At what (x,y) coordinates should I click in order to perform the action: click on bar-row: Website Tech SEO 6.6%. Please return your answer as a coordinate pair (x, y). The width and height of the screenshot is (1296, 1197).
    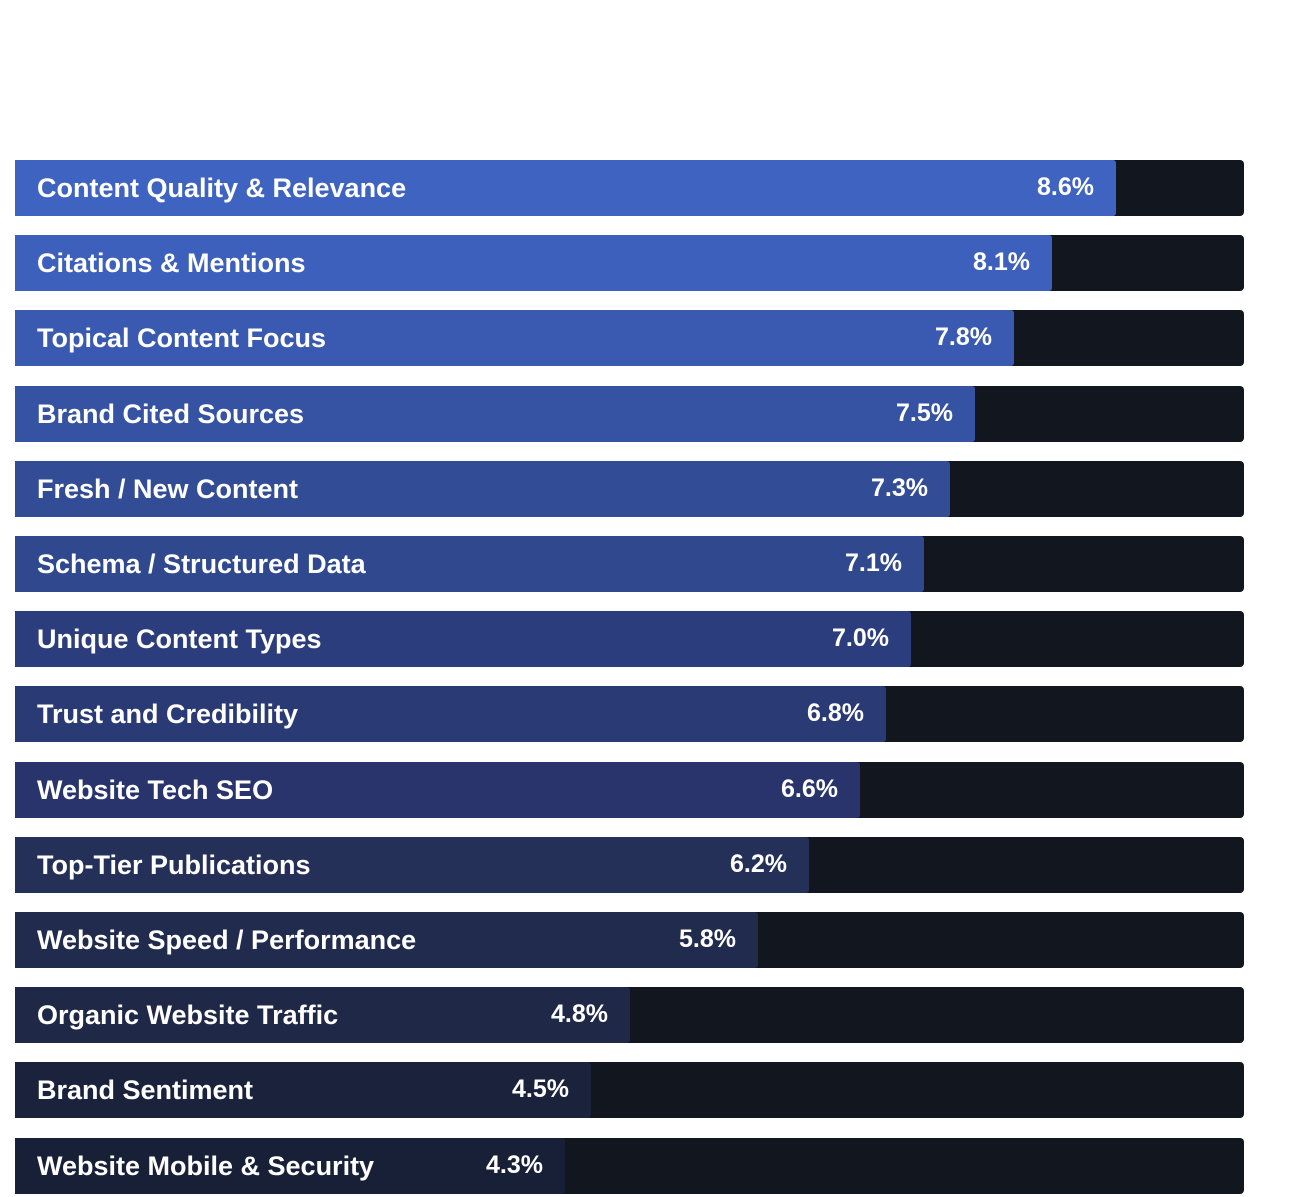
    Looking at the image, I should click on (629, 790).